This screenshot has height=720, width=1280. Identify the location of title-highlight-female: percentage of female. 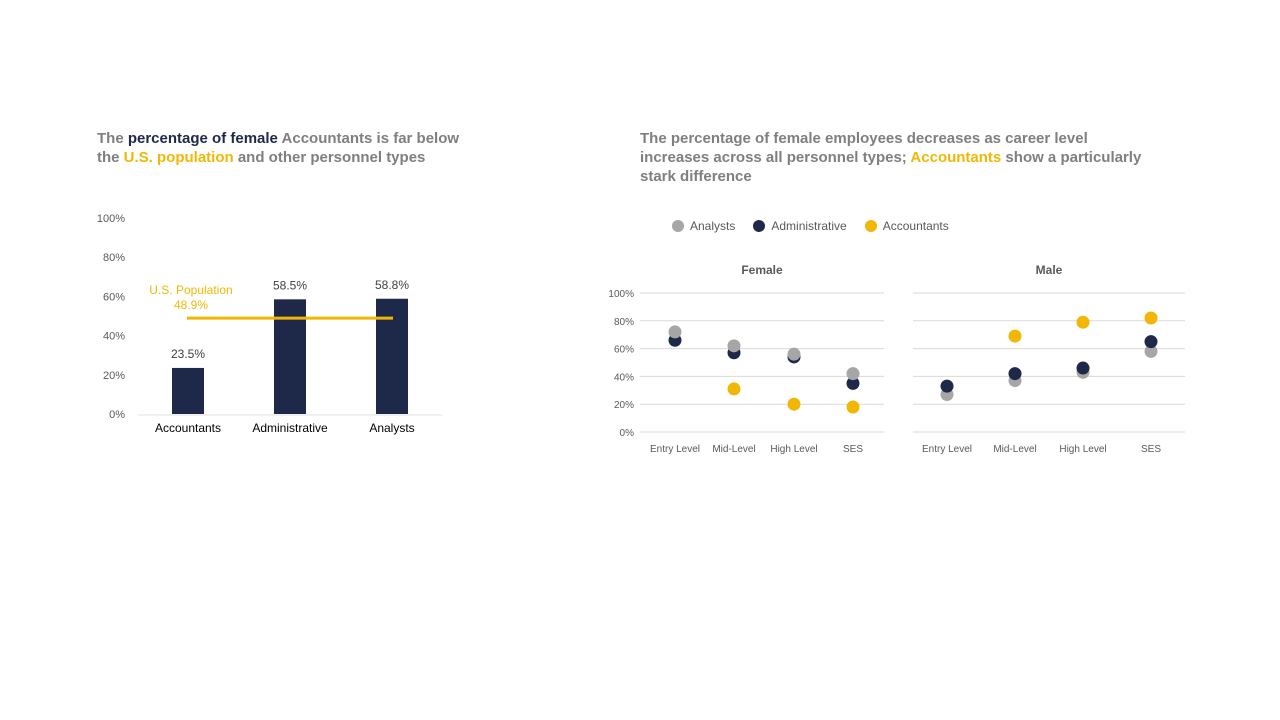
(202, 138).